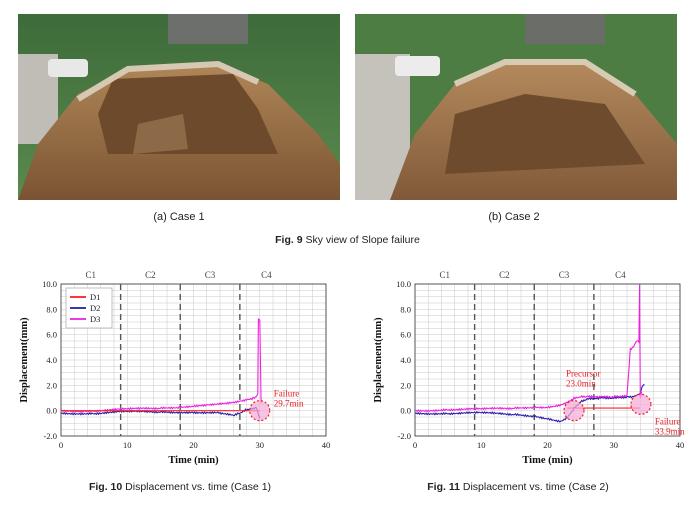 Image resolution: width=695 pixels, height=522 pixels. Describe the element at coordinates (581, 384) in the screenshot. I see `annotation-time: 23.0min` at that location.